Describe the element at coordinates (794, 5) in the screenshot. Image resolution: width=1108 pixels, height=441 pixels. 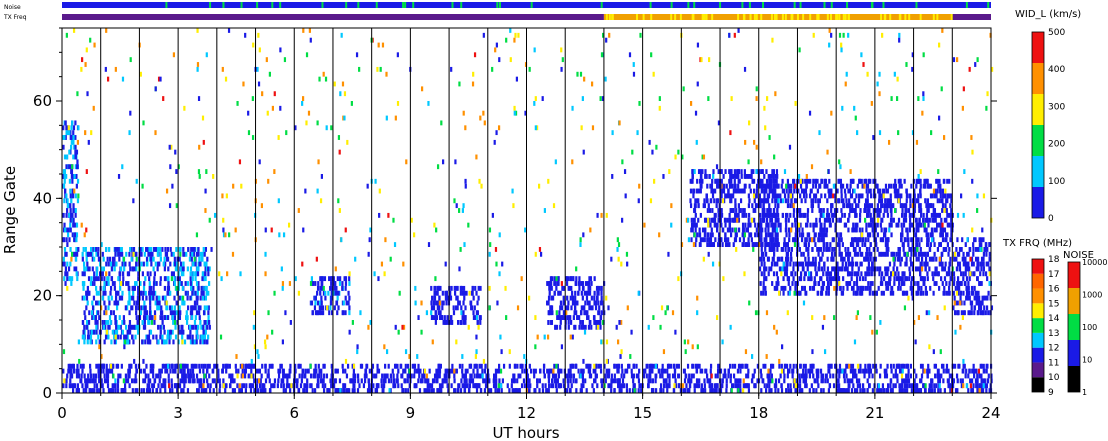
I see `noise-band-tick` at that location.